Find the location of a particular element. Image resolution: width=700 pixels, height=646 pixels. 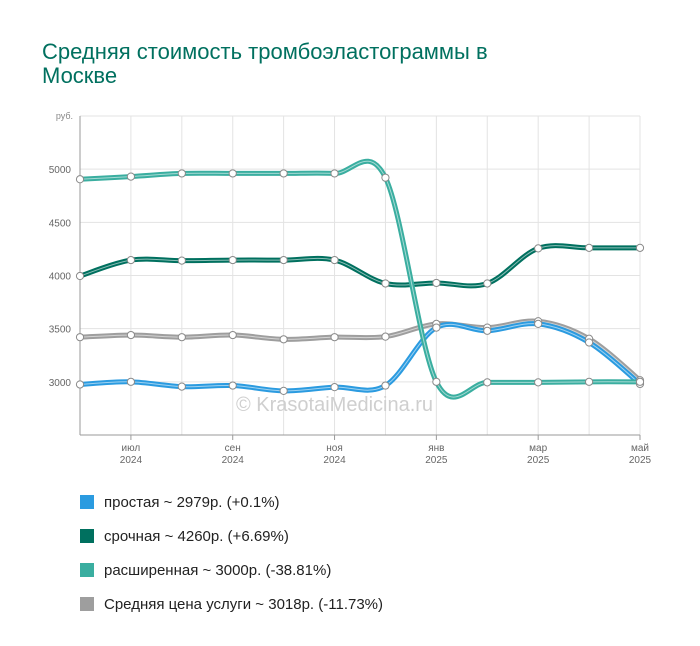

legend-label-extended: расширенная ~ 3000р. (-38.81%) is located at coordinates (218, 570).